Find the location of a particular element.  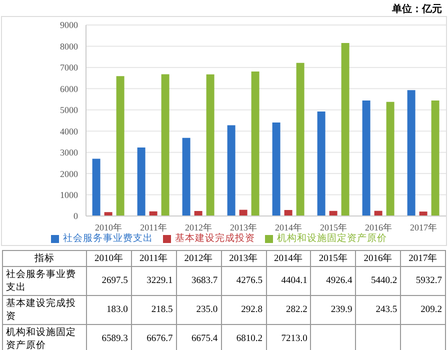

text: 基本建设完成投资 is located at coordinates (41, 310).